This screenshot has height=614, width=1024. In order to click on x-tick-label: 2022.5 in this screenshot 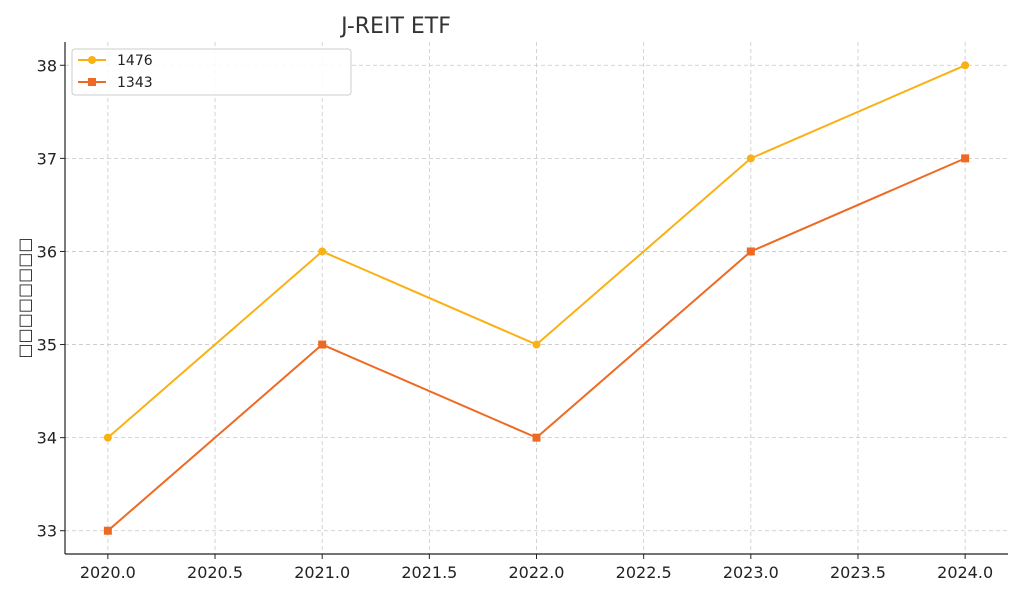, I will do `click(644, 572)`.